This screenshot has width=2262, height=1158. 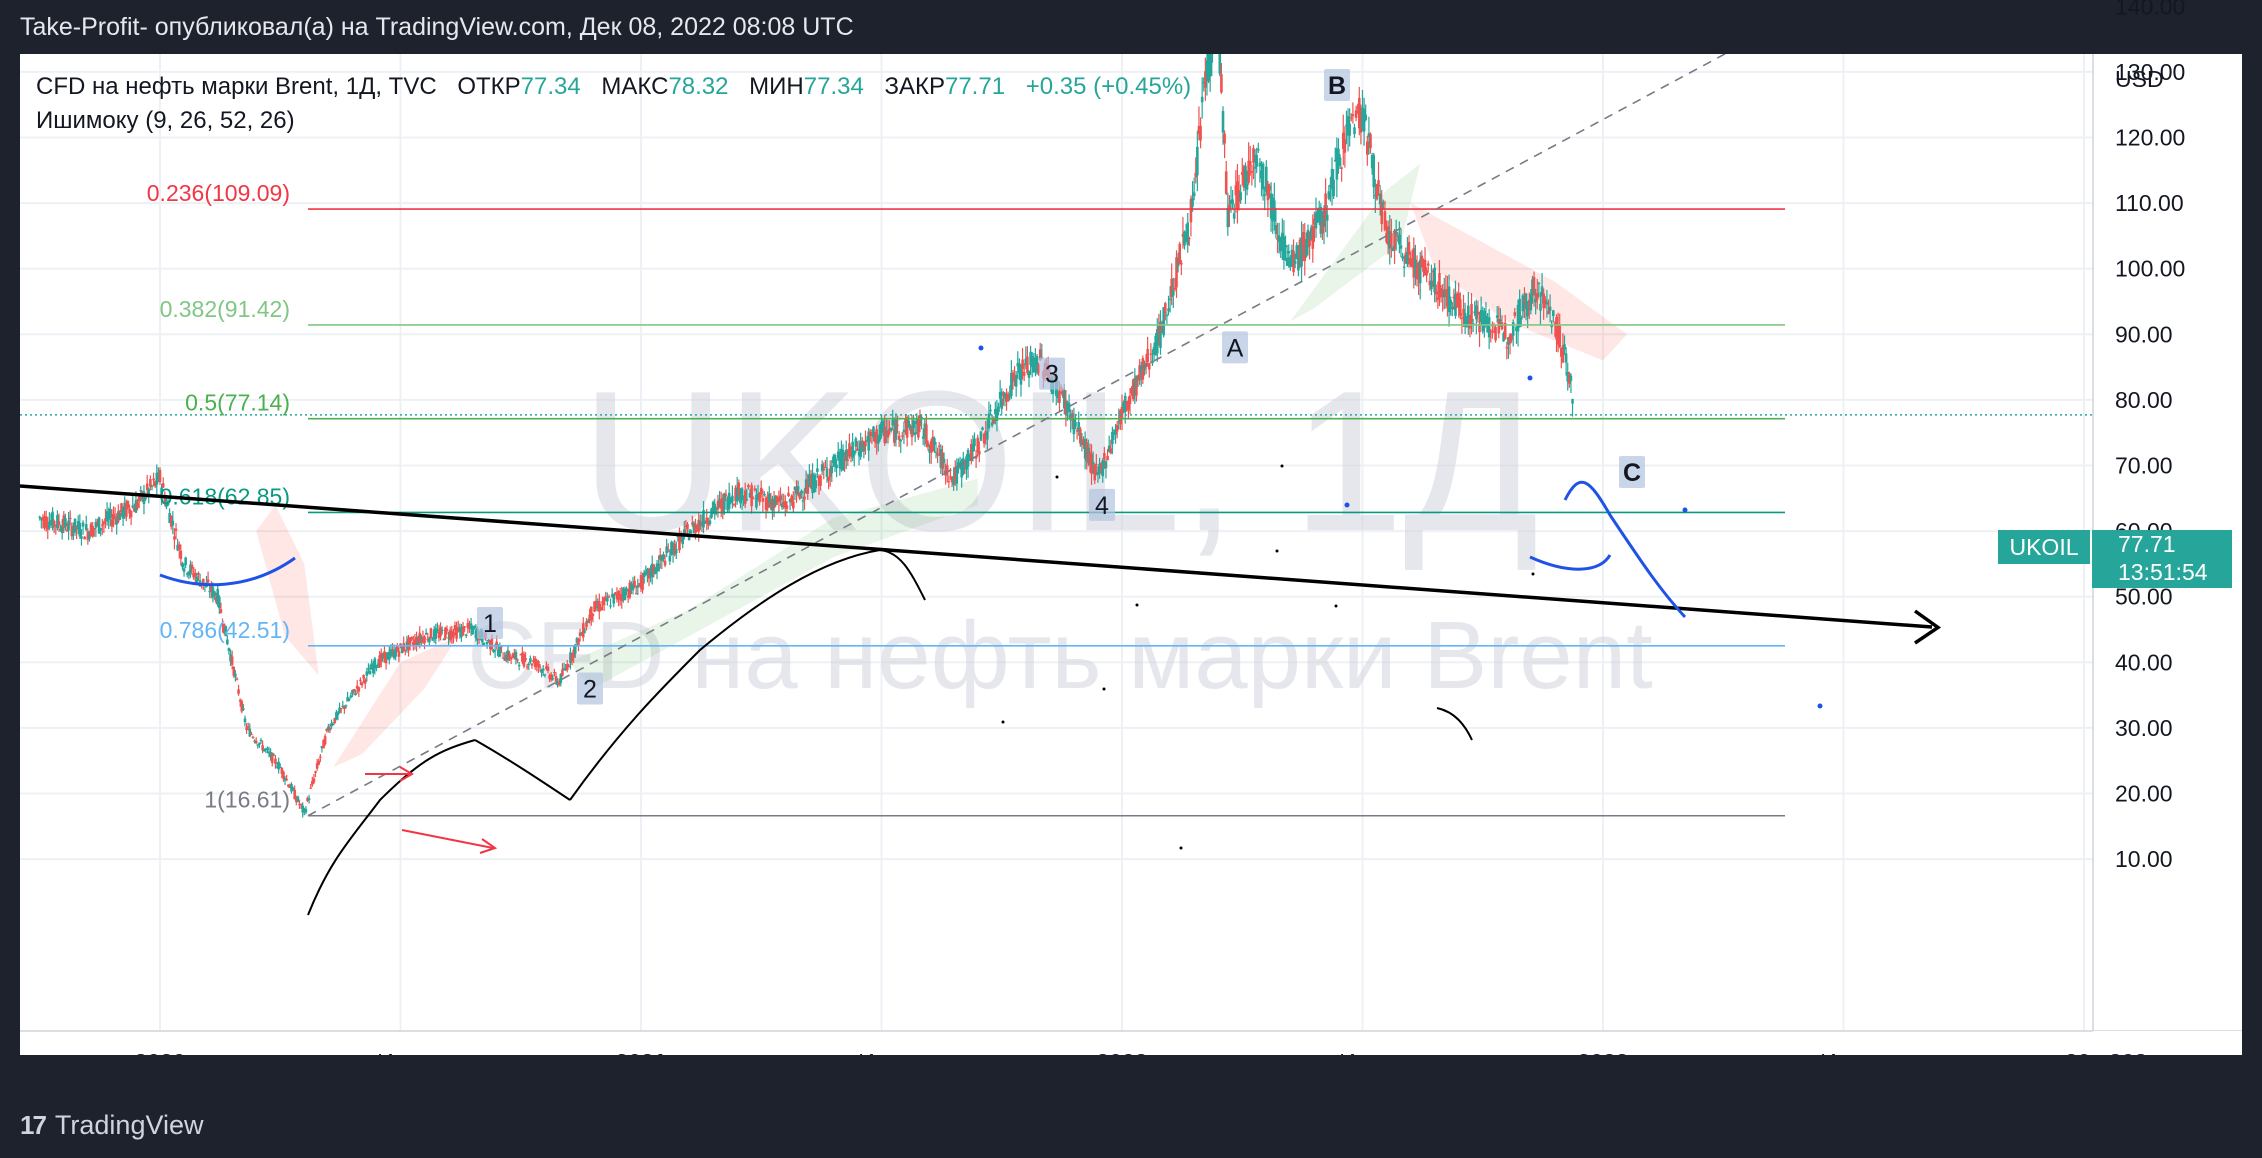 What do you see at coordinates (2139, 79) in the screenshot?
I see `currency-label: USD` at bounding box center [2139, 79].